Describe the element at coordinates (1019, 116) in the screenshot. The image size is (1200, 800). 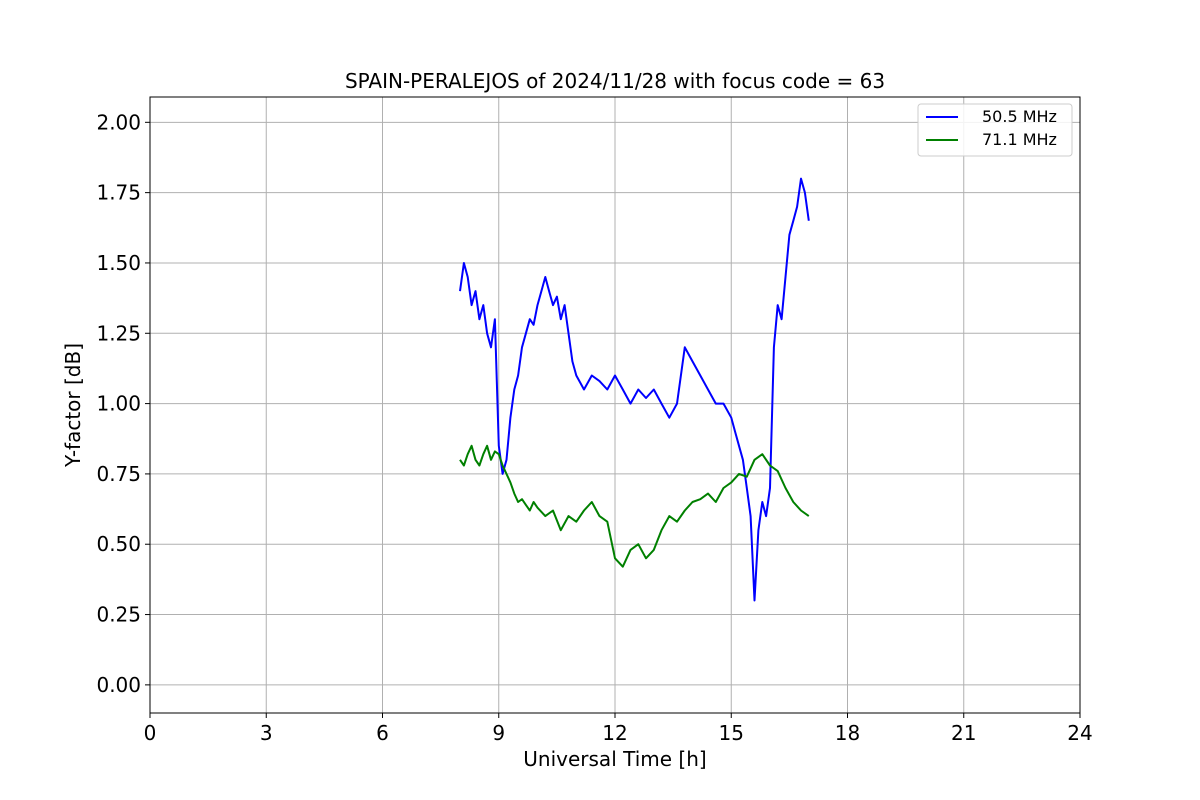
I see `legend-label-1: 50.5 MHz` at that location.